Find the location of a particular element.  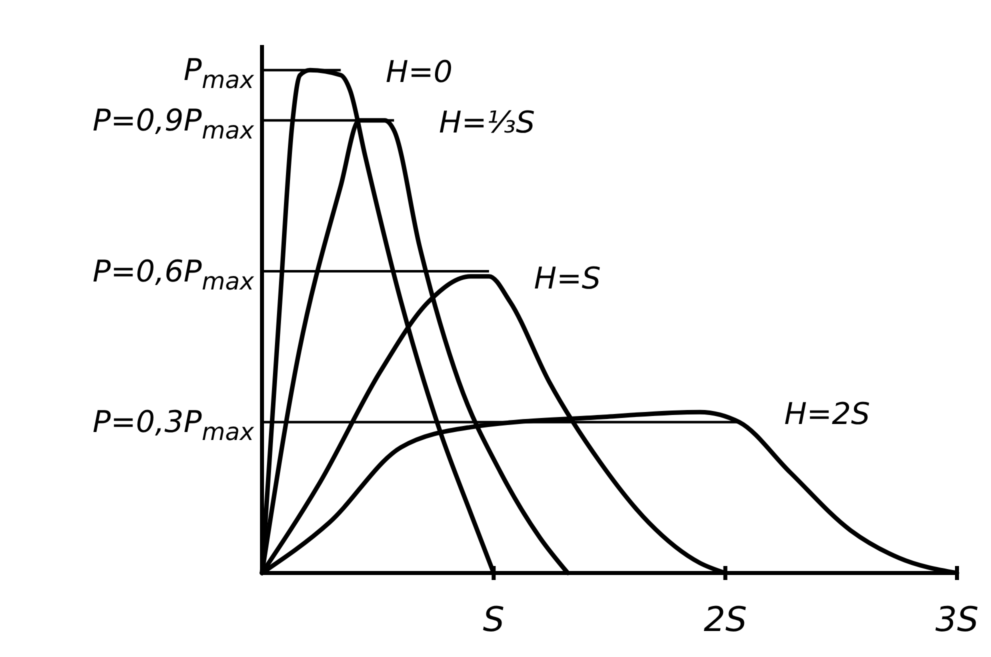

y-tick-label: P$_{max}$ is located at coordinates (219, 74).